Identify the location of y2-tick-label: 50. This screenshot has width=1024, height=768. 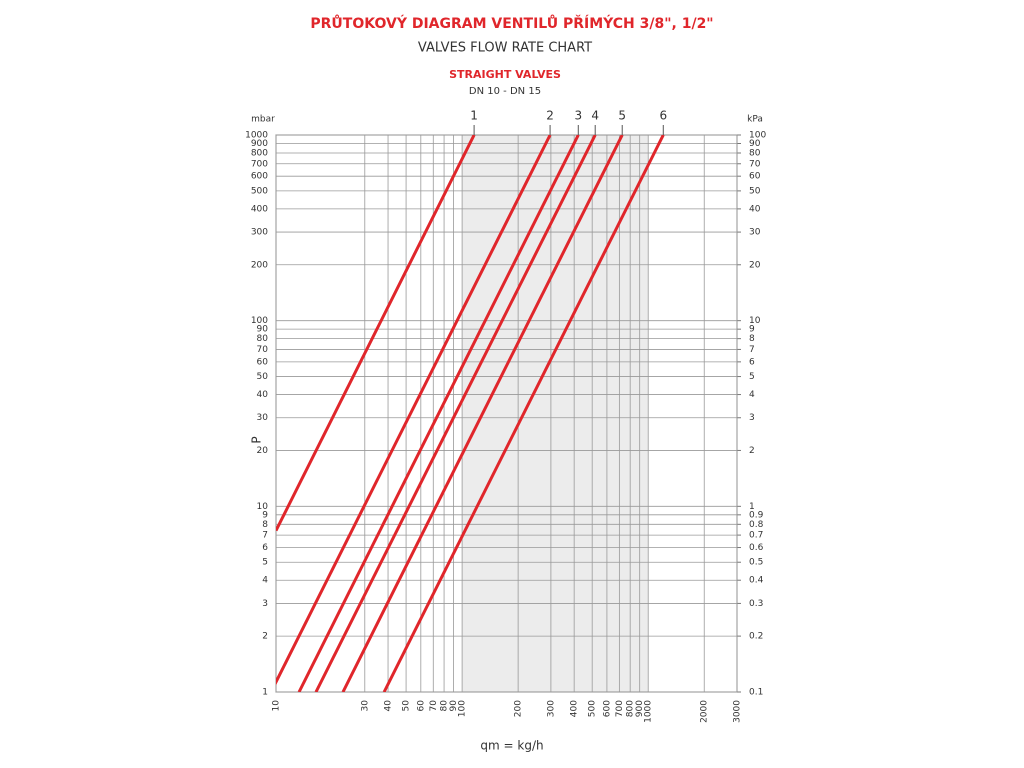
(755, 191).